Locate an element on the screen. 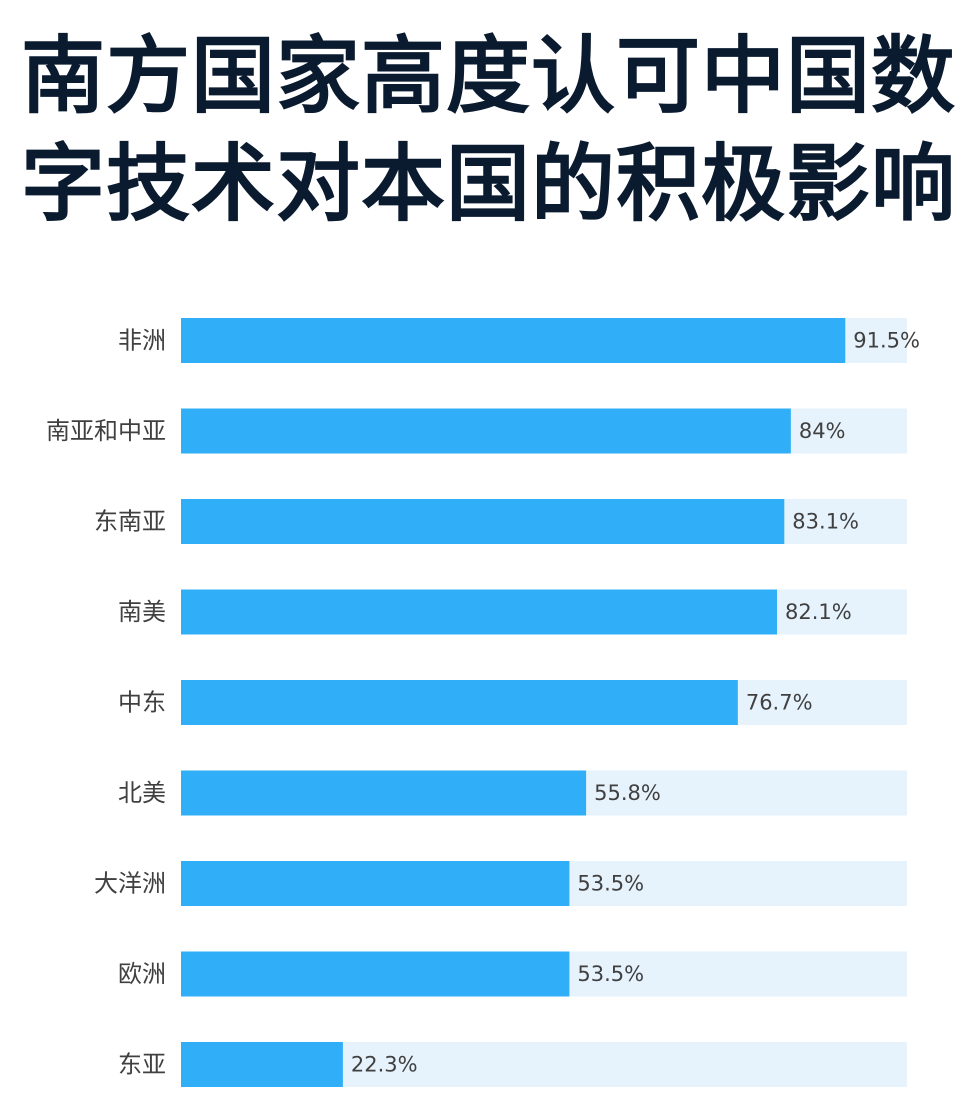 The width and height of the screenshot is (977, 1120). category-label: 南美 is located at coordinates (142, 612).